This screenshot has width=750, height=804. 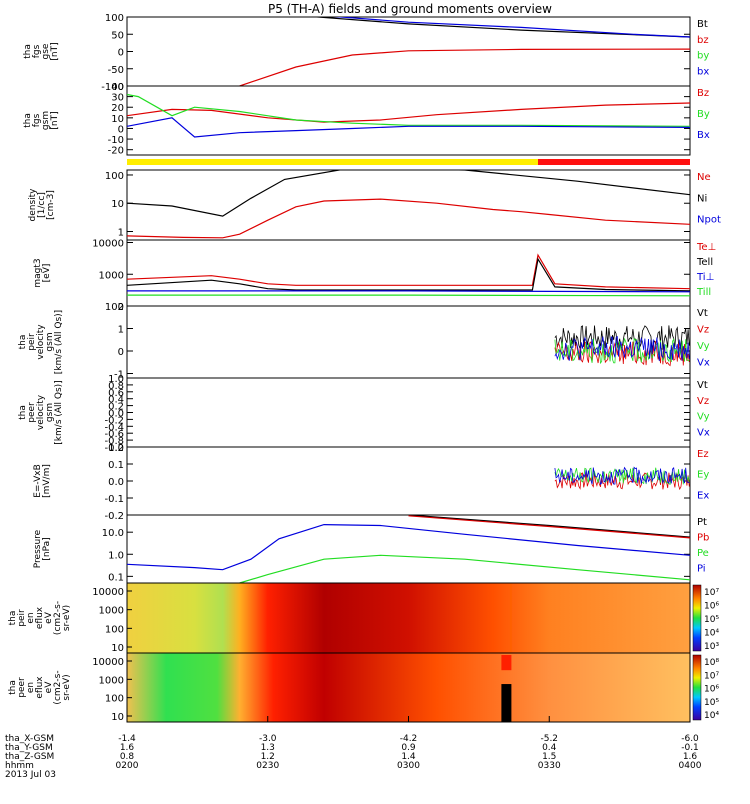 What do you see at coordinates (121, 330) in the screenshot?
I see `ytick-peir-velocity-1: 1` at bounding box center [121, 330].